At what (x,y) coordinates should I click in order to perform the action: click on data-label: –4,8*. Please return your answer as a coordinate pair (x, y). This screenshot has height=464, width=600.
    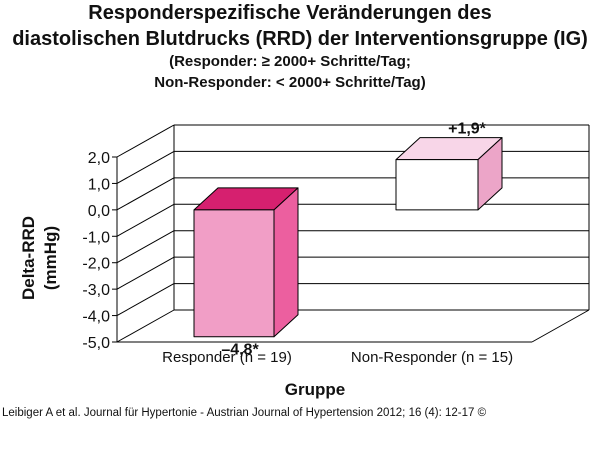
    Looking at the image, I should click on (240, 350).